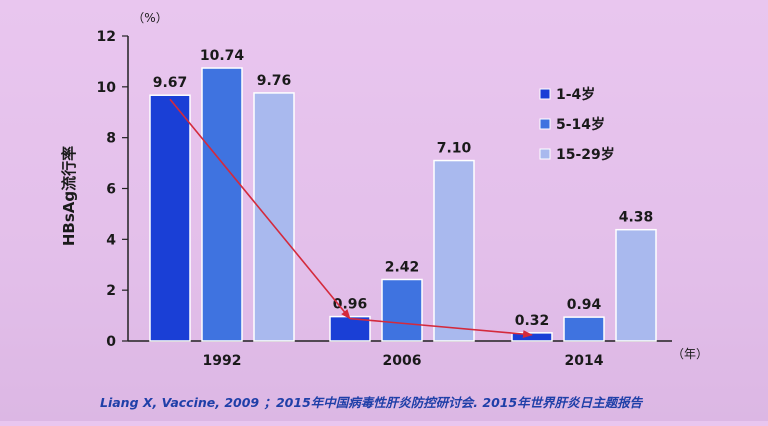  I want to click on y-axis-unit: （%）, so click(149, 18).